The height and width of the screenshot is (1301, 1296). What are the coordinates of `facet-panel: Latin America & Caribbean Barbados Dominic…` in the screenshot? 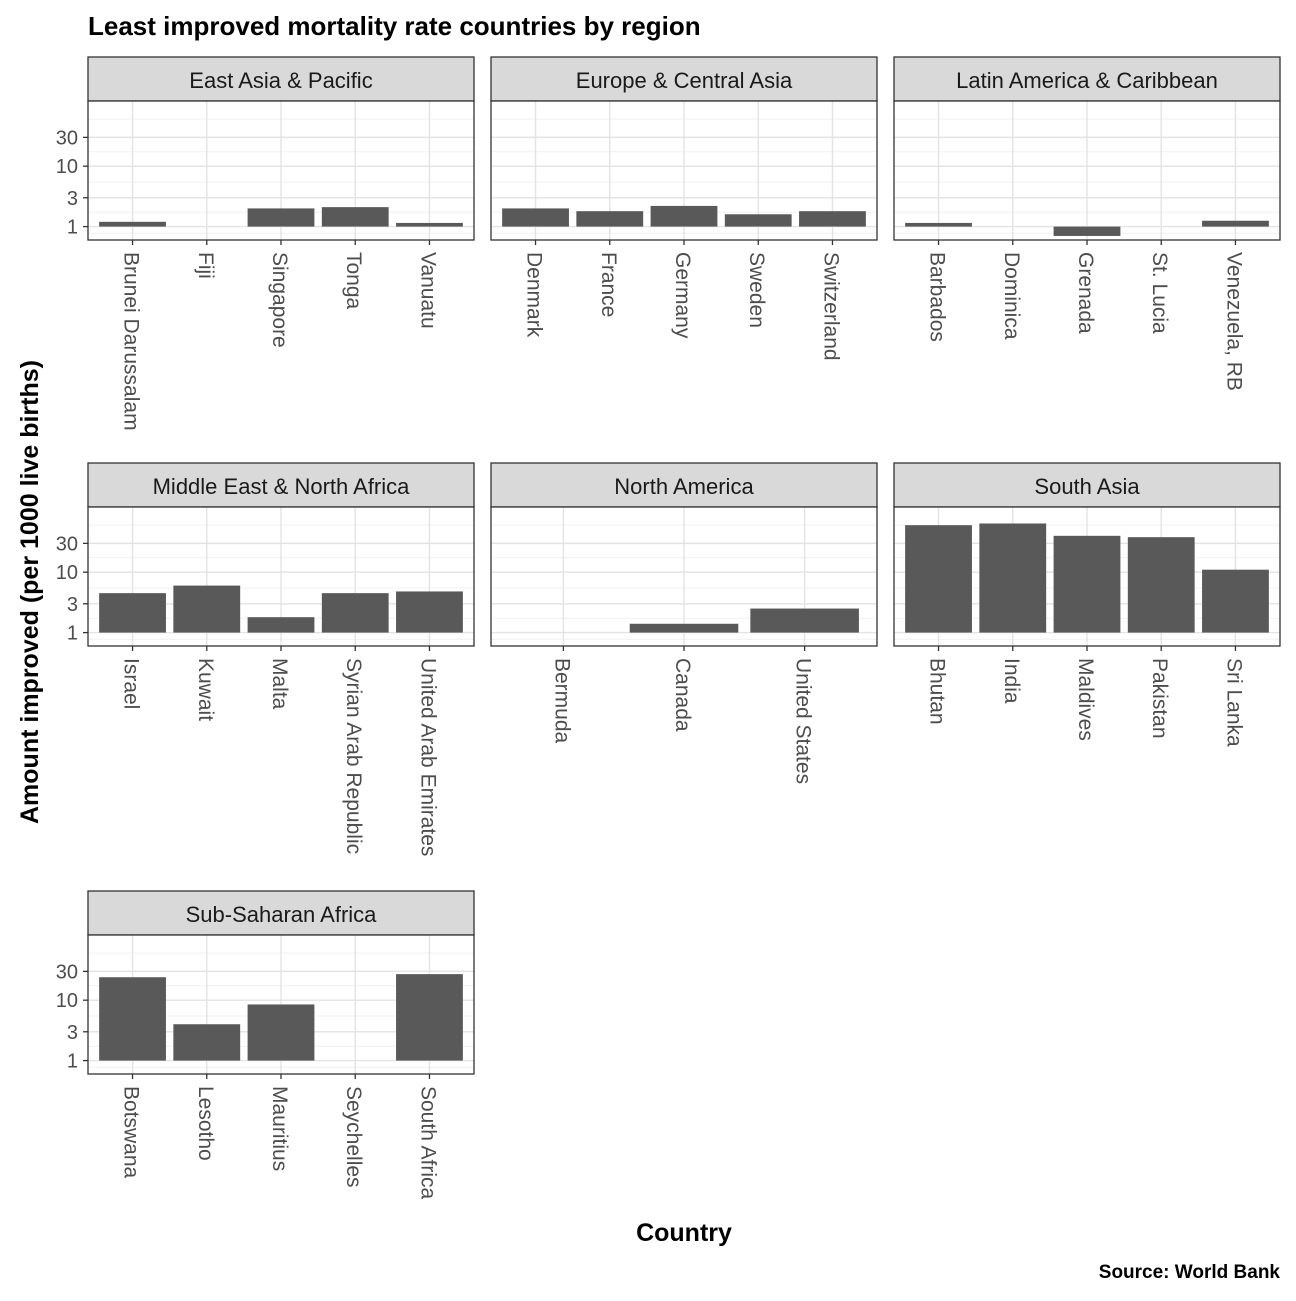 It's located at (1087, 223).